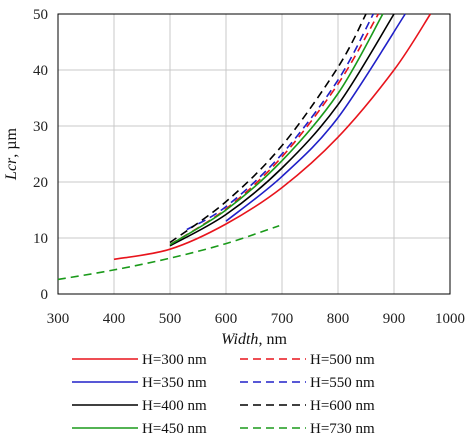 This screenshot has height=445, width=474. Describe the element at coordinates (40, 15) in the screenshot. I see `y-tick-label: 50` at that location.